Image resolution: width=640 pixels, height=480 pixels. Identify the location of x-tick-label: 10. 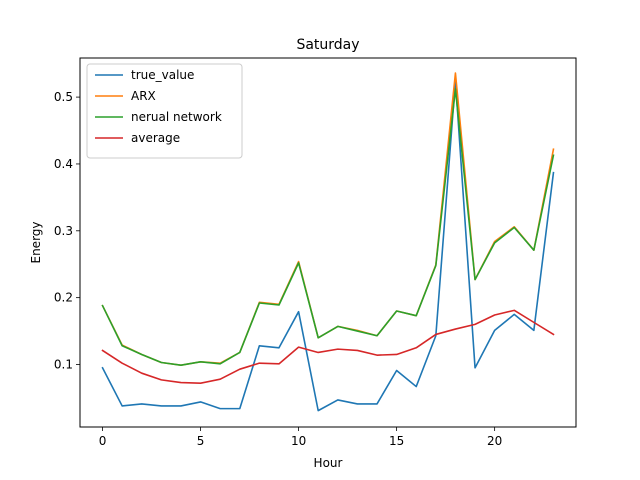
(298, 441).